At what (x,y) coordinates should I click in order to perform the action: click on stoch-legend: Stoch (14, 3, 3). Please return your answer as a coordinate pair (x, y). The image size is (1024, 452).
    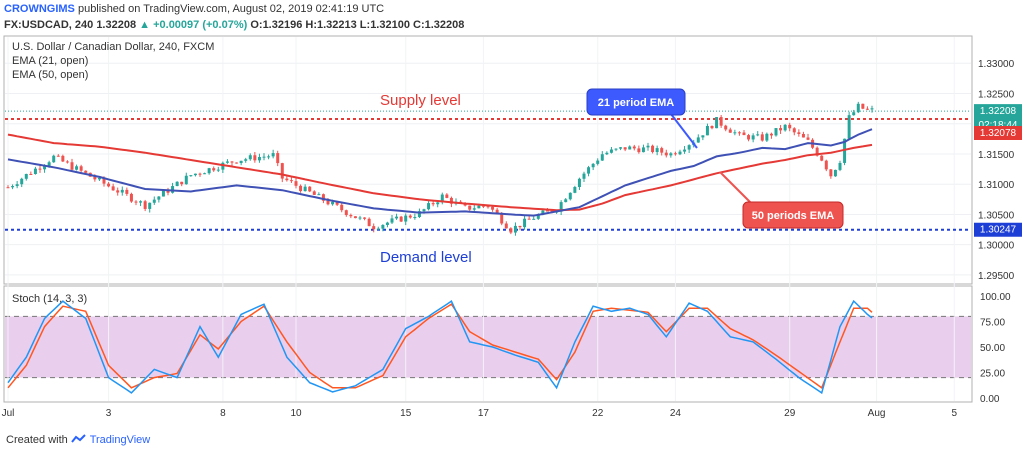
    Looking at the image, I should click on (49, 299).